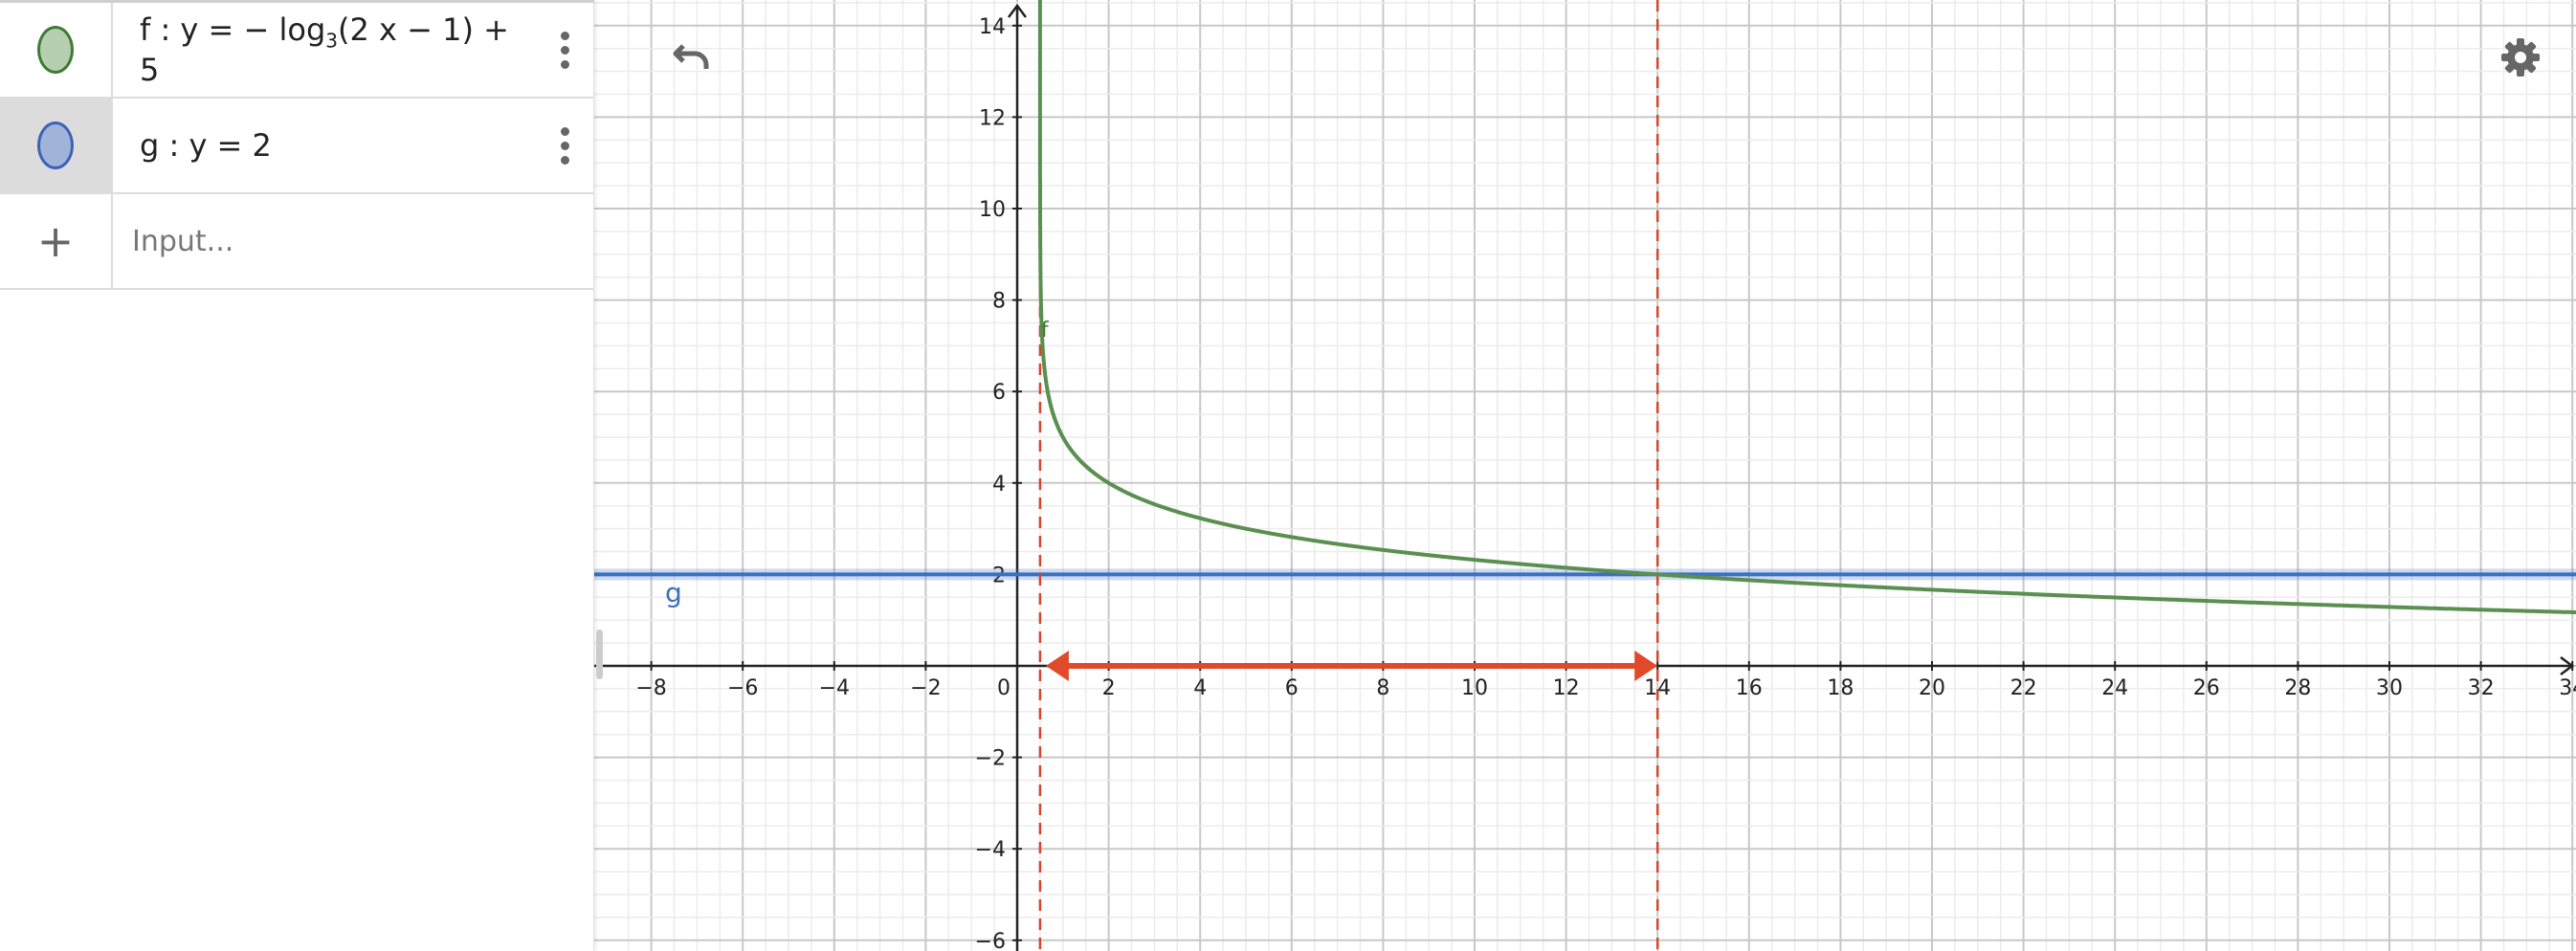 This screenshot has width=2576, height=951. What do you see at coordinates (742, 688) in the screenshot?
I see `x-tick-label: −6` at bounding box center [742, 688].